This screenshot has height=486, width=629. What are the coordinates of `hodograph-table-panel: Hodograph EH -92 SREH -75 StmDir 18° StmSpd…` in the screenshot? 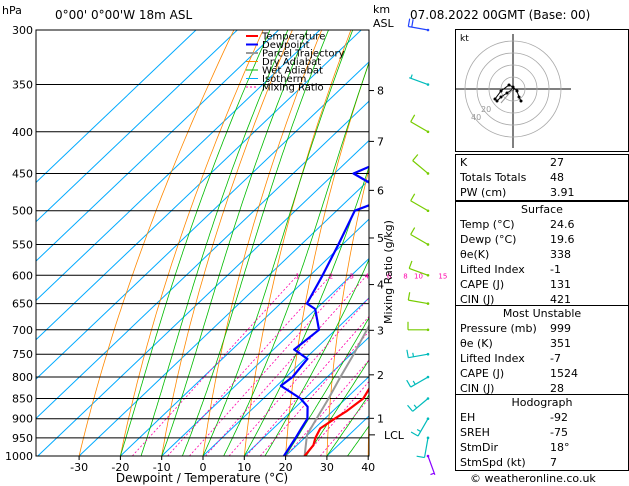 It's located at (542, 432).